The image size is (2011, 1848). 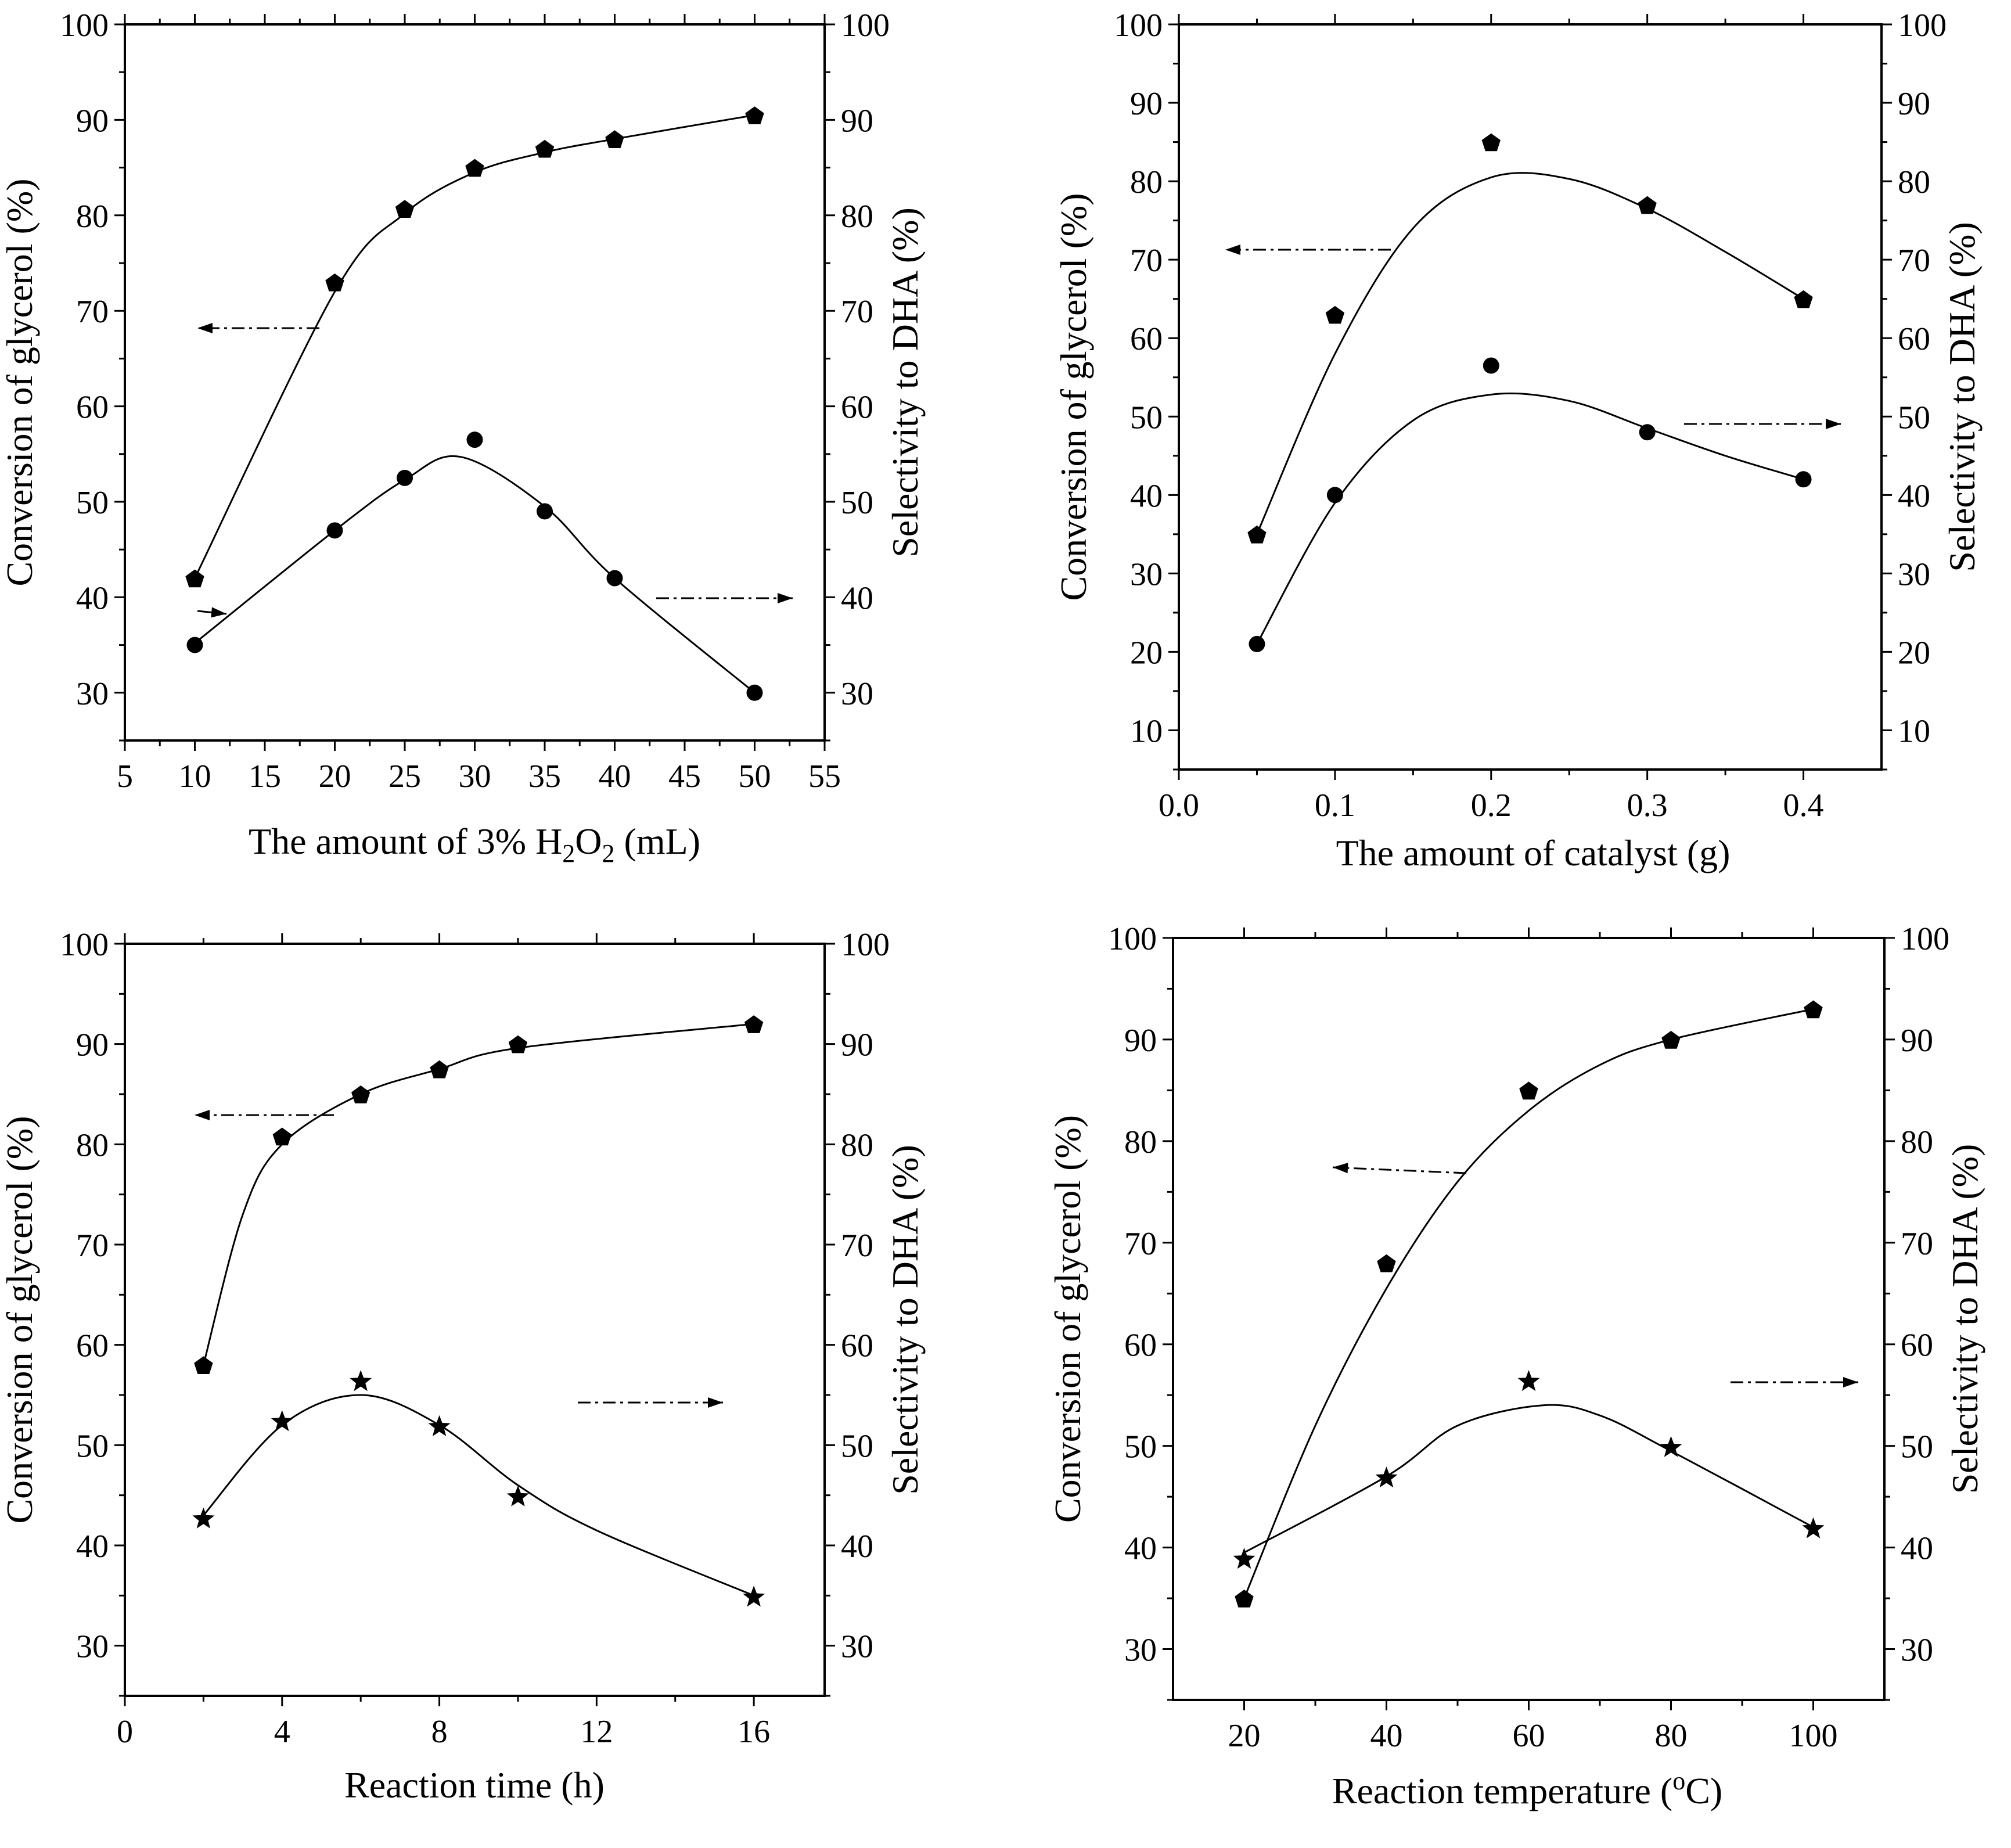 I want to click on y-right-tick-label: 60, so click(x=857, y=1346).